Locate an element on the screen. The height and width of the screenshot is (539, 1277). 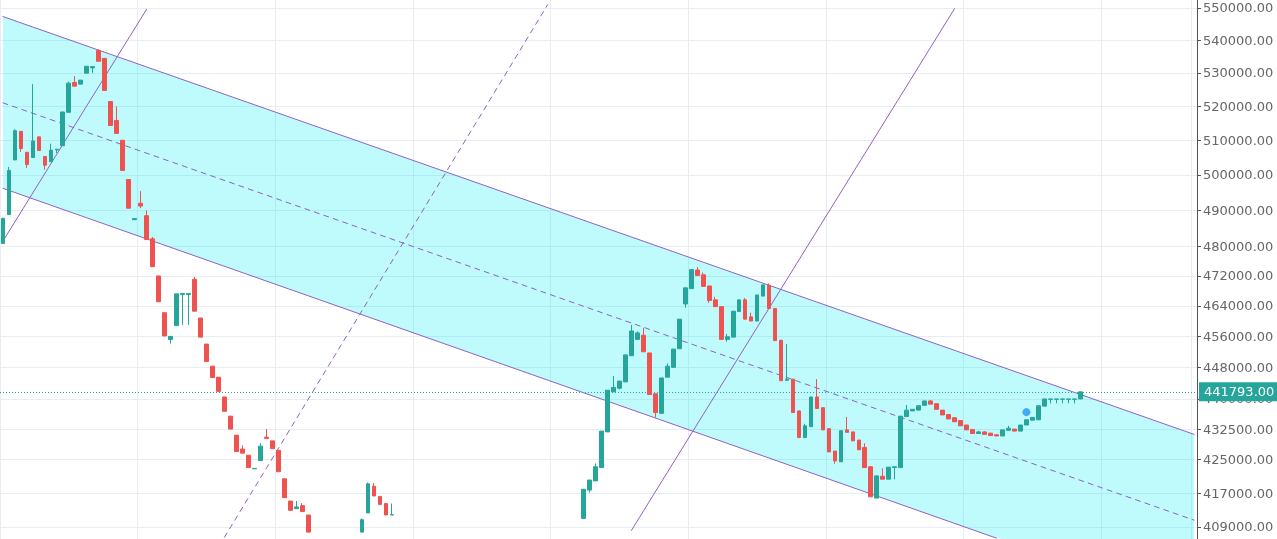
y-tick-label: 540000.00 is located at coordinates (1238, 40).